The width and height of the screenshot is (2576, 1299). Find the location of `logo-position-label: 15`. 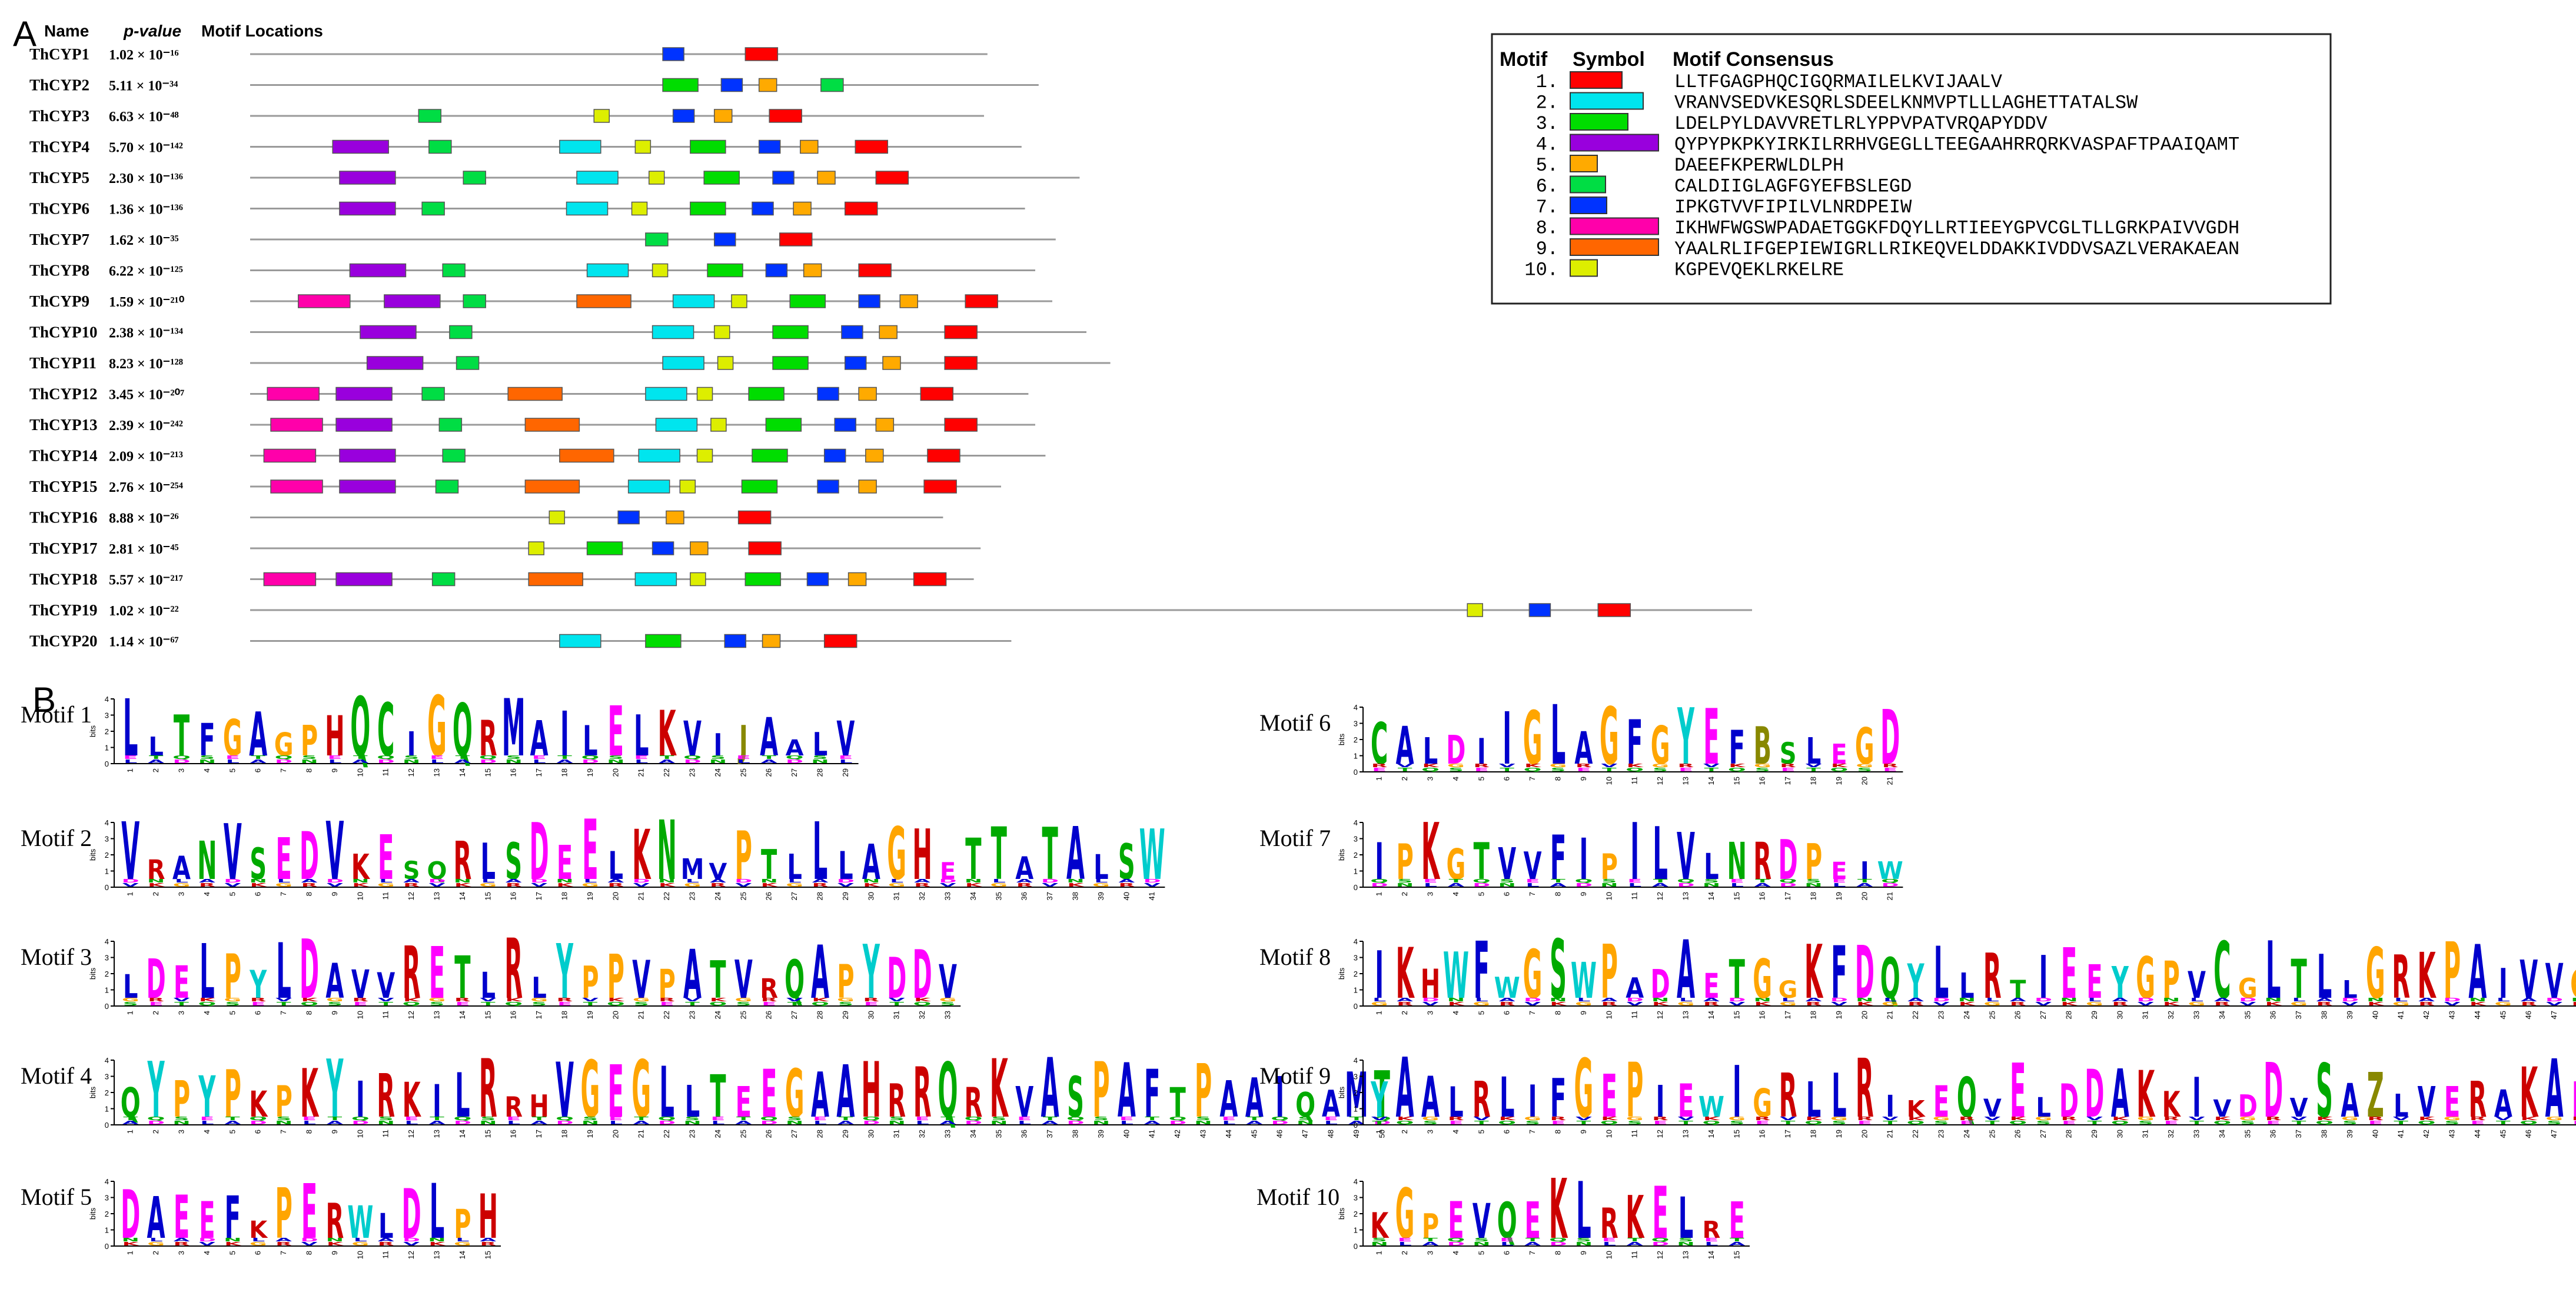

logo-position-label: 15 is located at coordinates (487, 772).